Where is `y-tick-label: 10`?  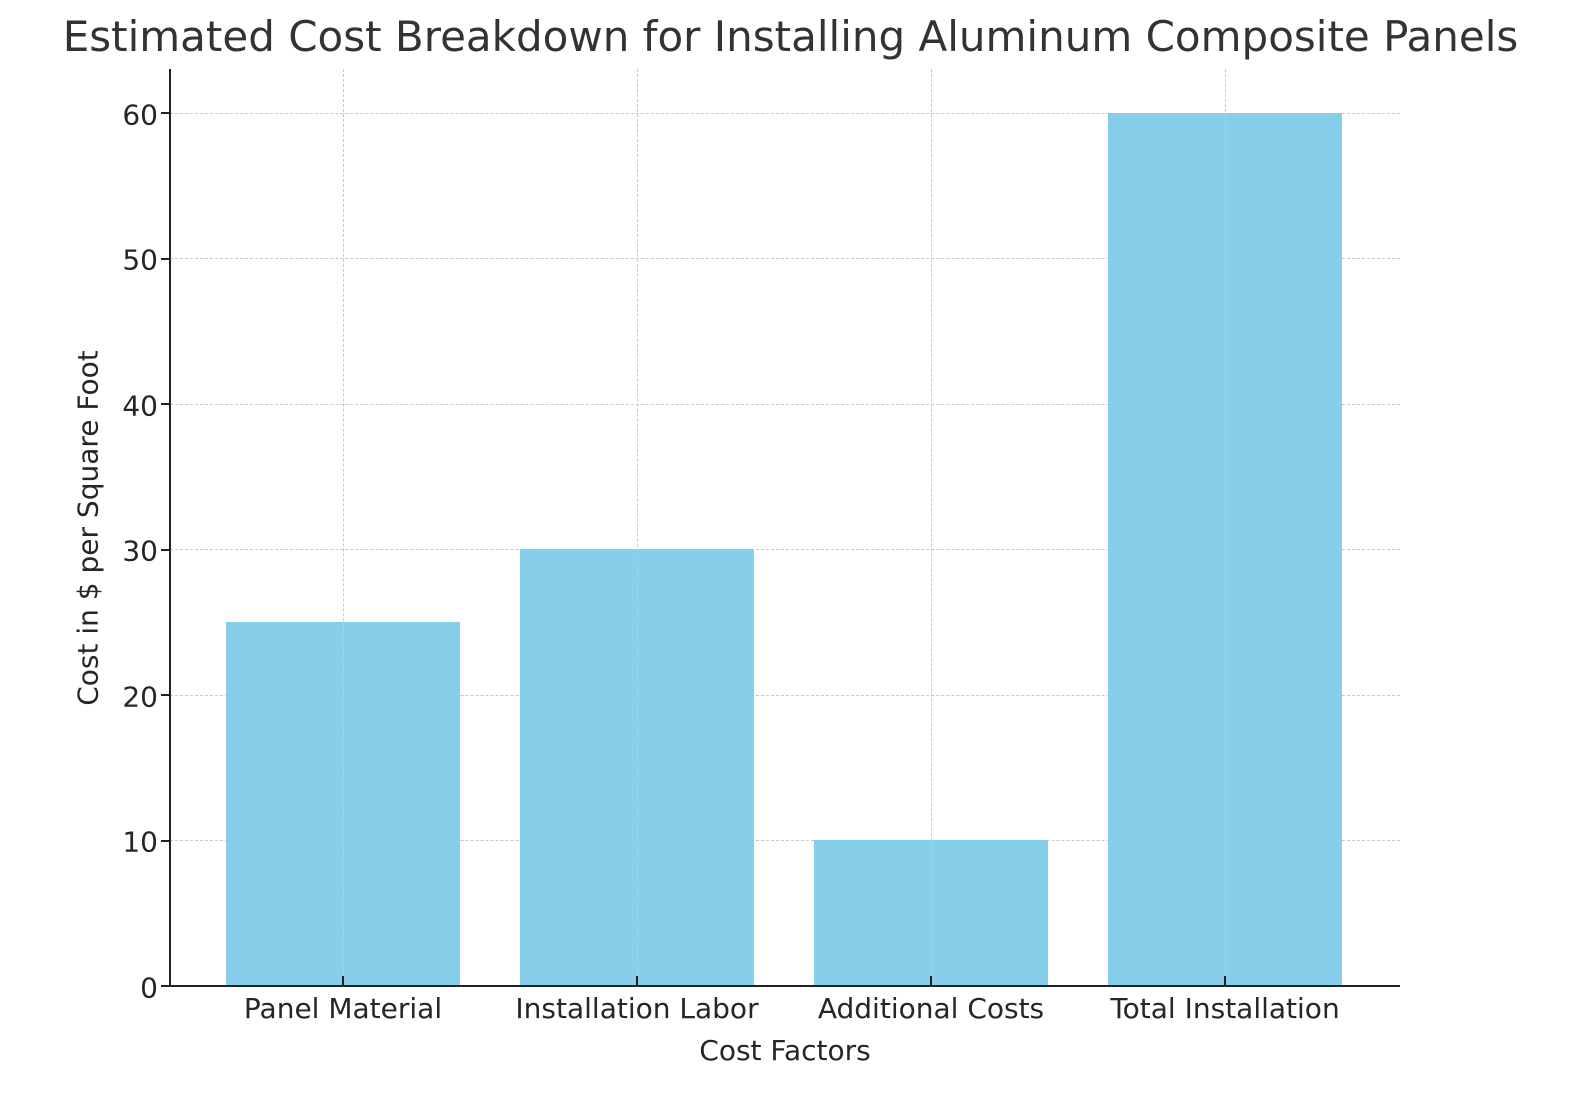
y-tick-label: 10 is located at coordinates (140, 842).